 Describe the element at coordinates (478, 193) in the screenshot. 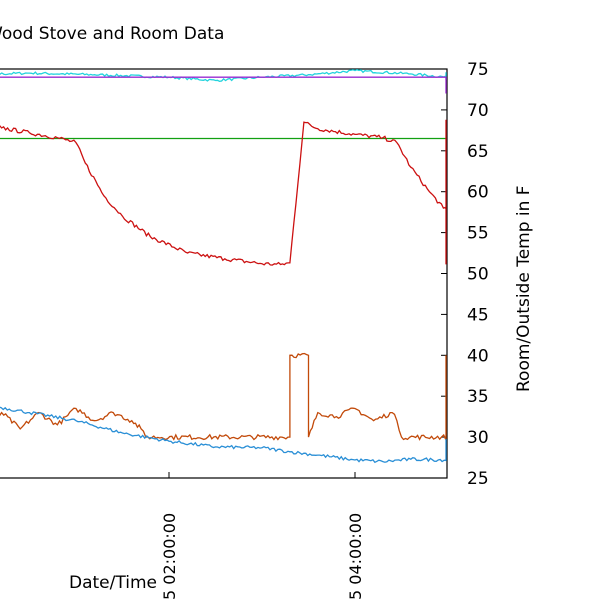

I see `y-tick-label: 60` at that location.